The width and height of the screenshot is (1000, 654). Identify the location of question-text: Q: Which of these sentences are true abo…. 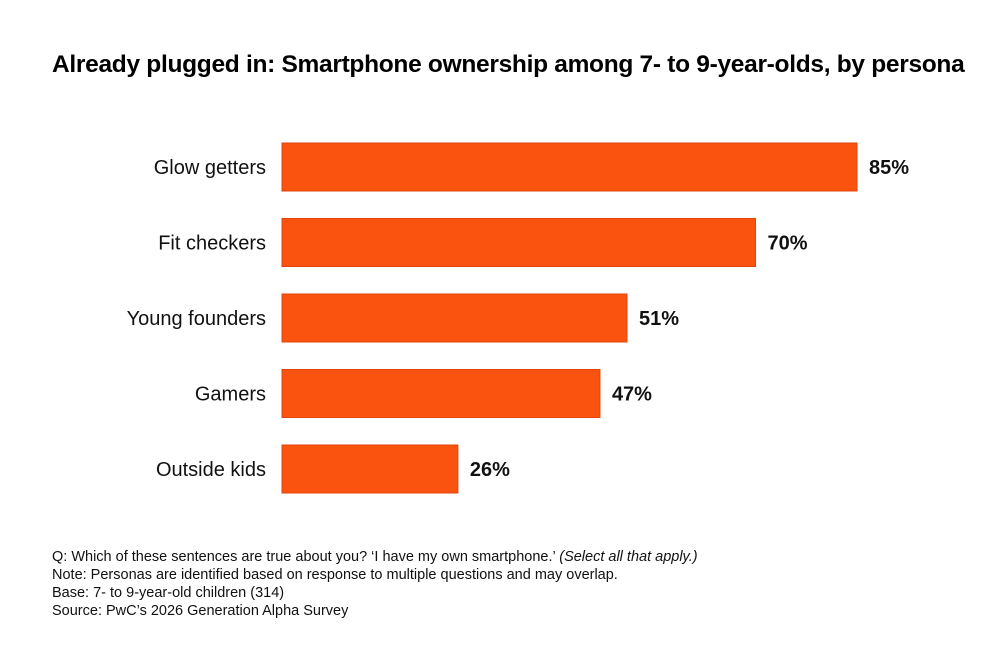
(304, 557).